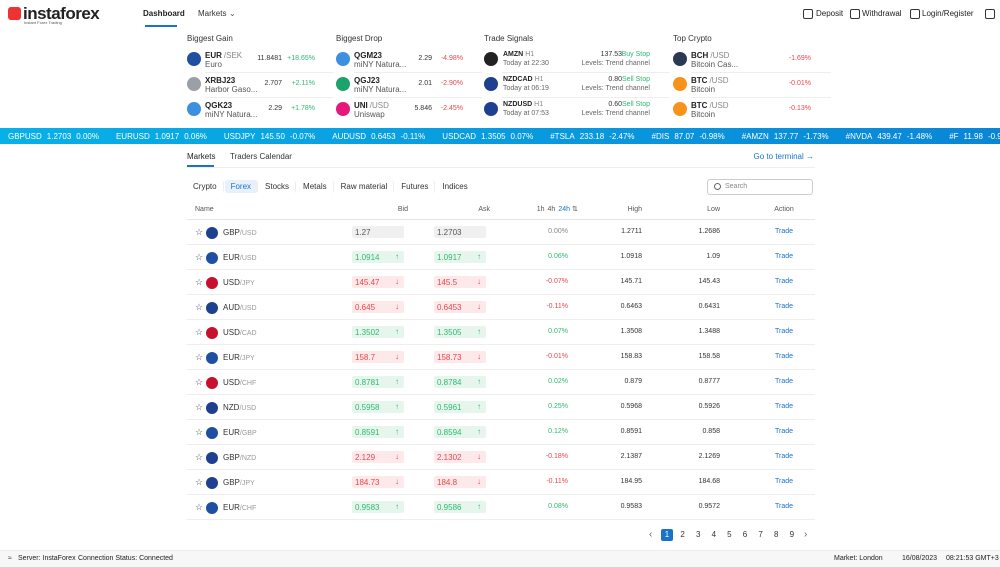 The width and height of the screenshot is (1000, 567). What do you see at coordinates (760, 534) in the screenshot?
I see `page-number: 7` at bounding box center [760, 534].